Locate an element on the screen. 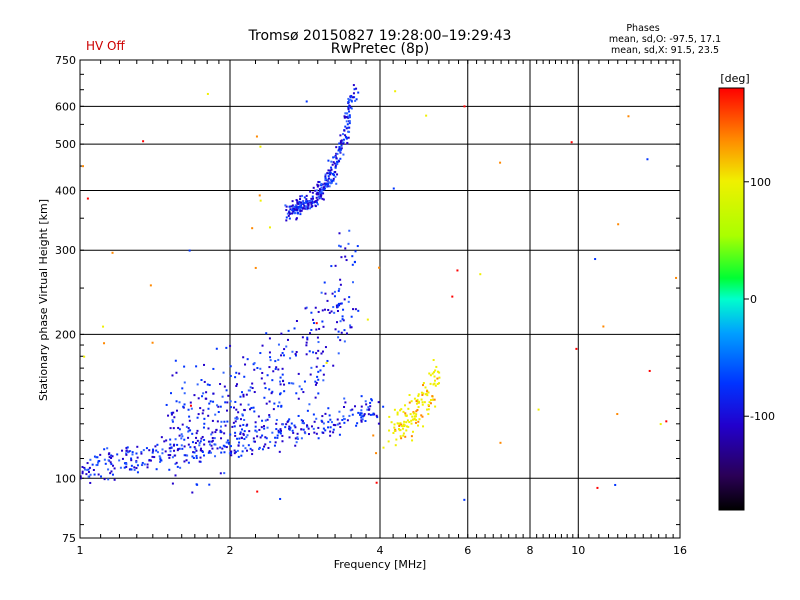 The width and height of the screenshot is (800, 600). y-tick-label: 500 is located at coordinates (65, 144).